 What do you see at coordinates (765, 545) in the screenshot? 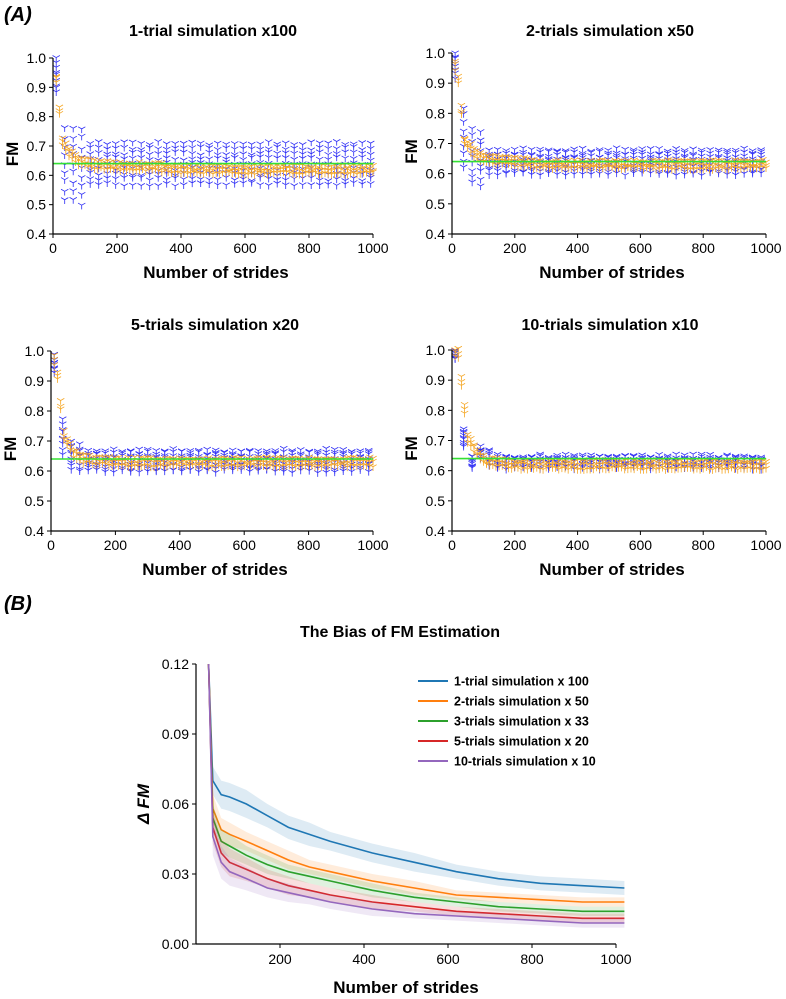
I see `x-tick-label: 1000` at bounding box center [765, 545].